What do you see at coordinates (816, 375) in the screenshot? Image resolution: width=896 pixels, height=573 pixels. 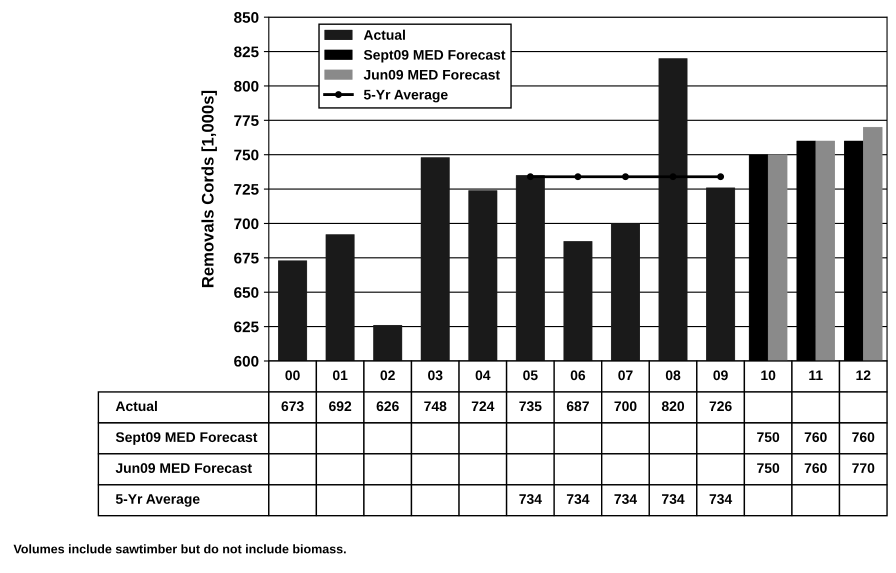 I see `x-tick-label: 11` at bounding box center [816, 375].